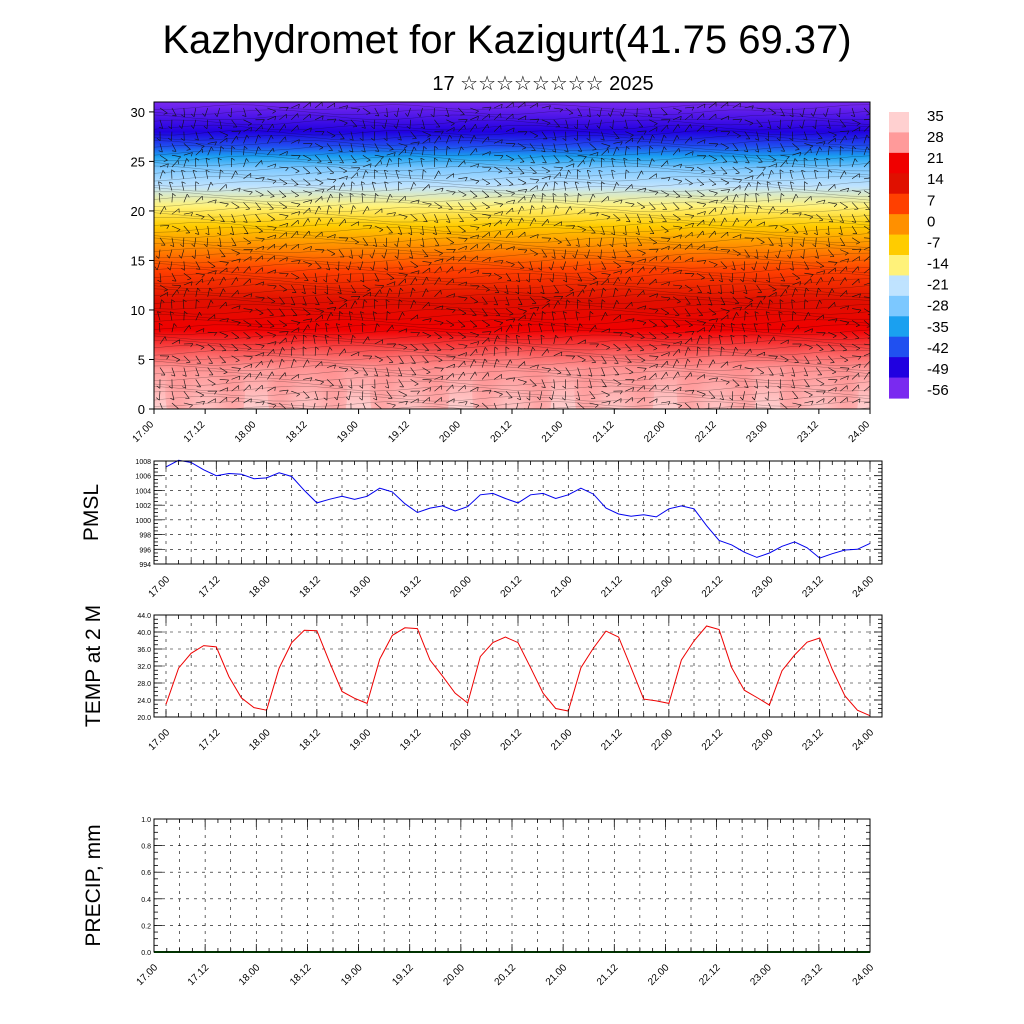 The height and width of the screenshot is (1024, 1024). Describe the element at coordinates (562, 587) in the screenshot. I see `x-tick-label: 21.00` at that location.